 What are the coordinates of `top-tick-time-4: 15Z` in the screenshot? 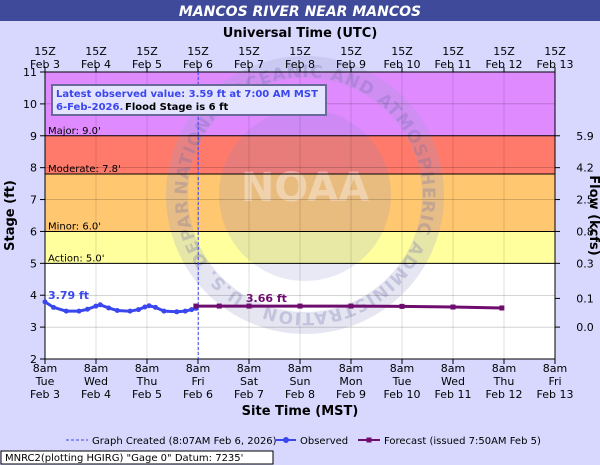 It's located at (249, 51).